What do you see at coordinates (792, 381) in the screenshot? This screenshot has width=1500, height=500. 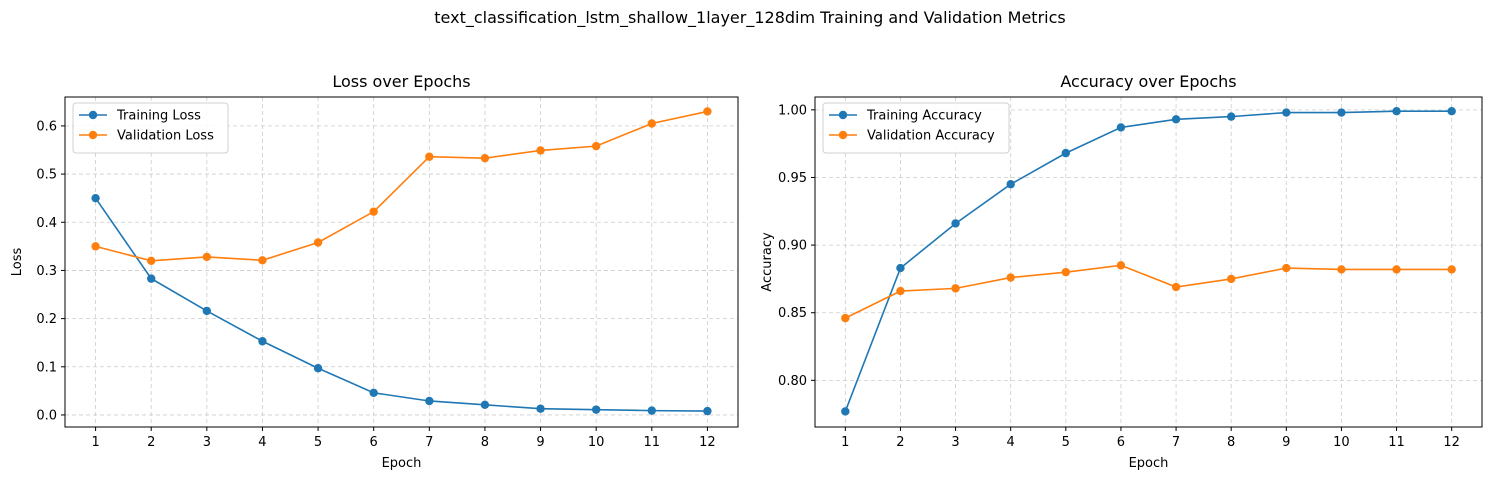 I see `y-tick-label: 0.80` at bounding box center [792, 381].